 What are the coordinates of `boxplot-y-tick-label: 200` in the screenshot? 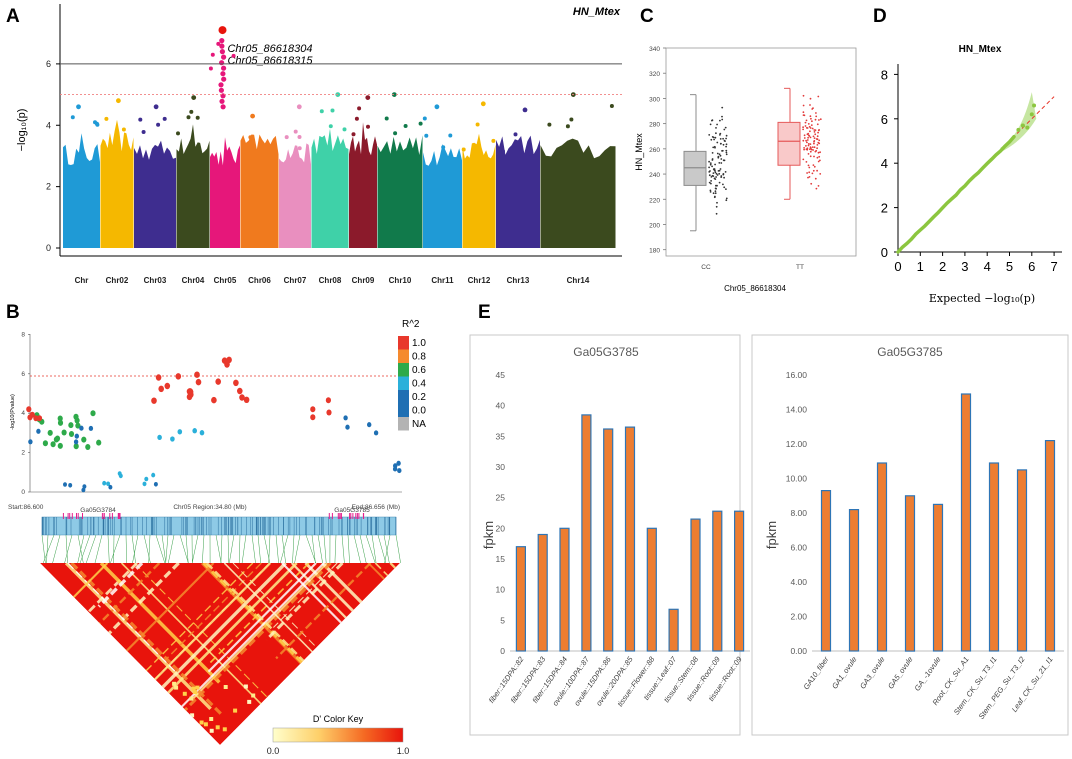 It's located at (654, 225).